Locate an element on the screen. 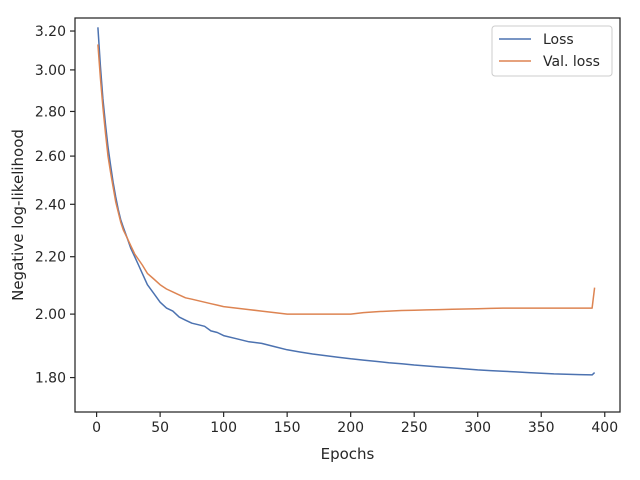  legend-label-val-loss: Val. loss is located at coordinates (571, 62).